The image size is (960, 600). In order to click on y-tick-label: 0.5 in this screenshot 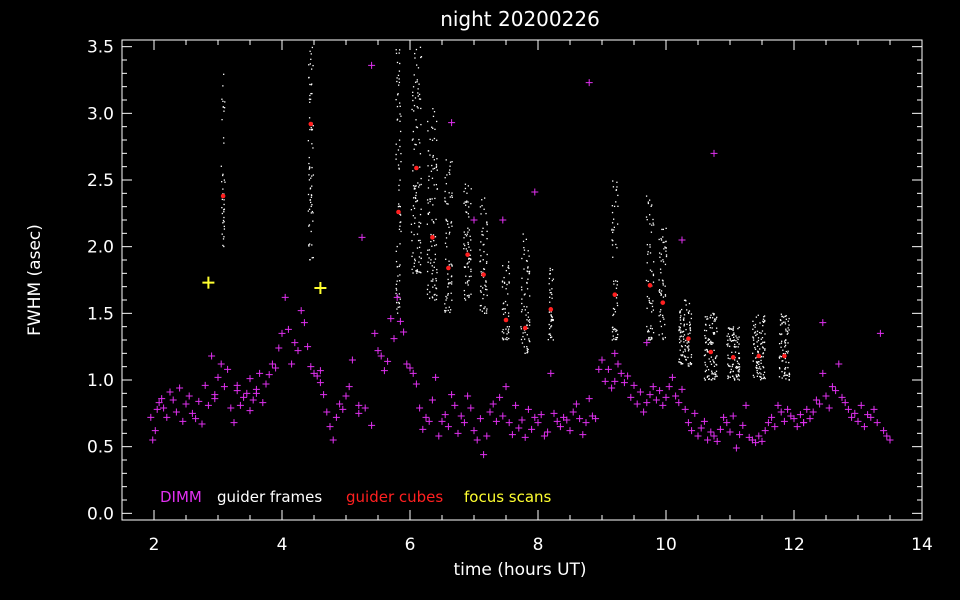, I will do `click(100, 448)`.